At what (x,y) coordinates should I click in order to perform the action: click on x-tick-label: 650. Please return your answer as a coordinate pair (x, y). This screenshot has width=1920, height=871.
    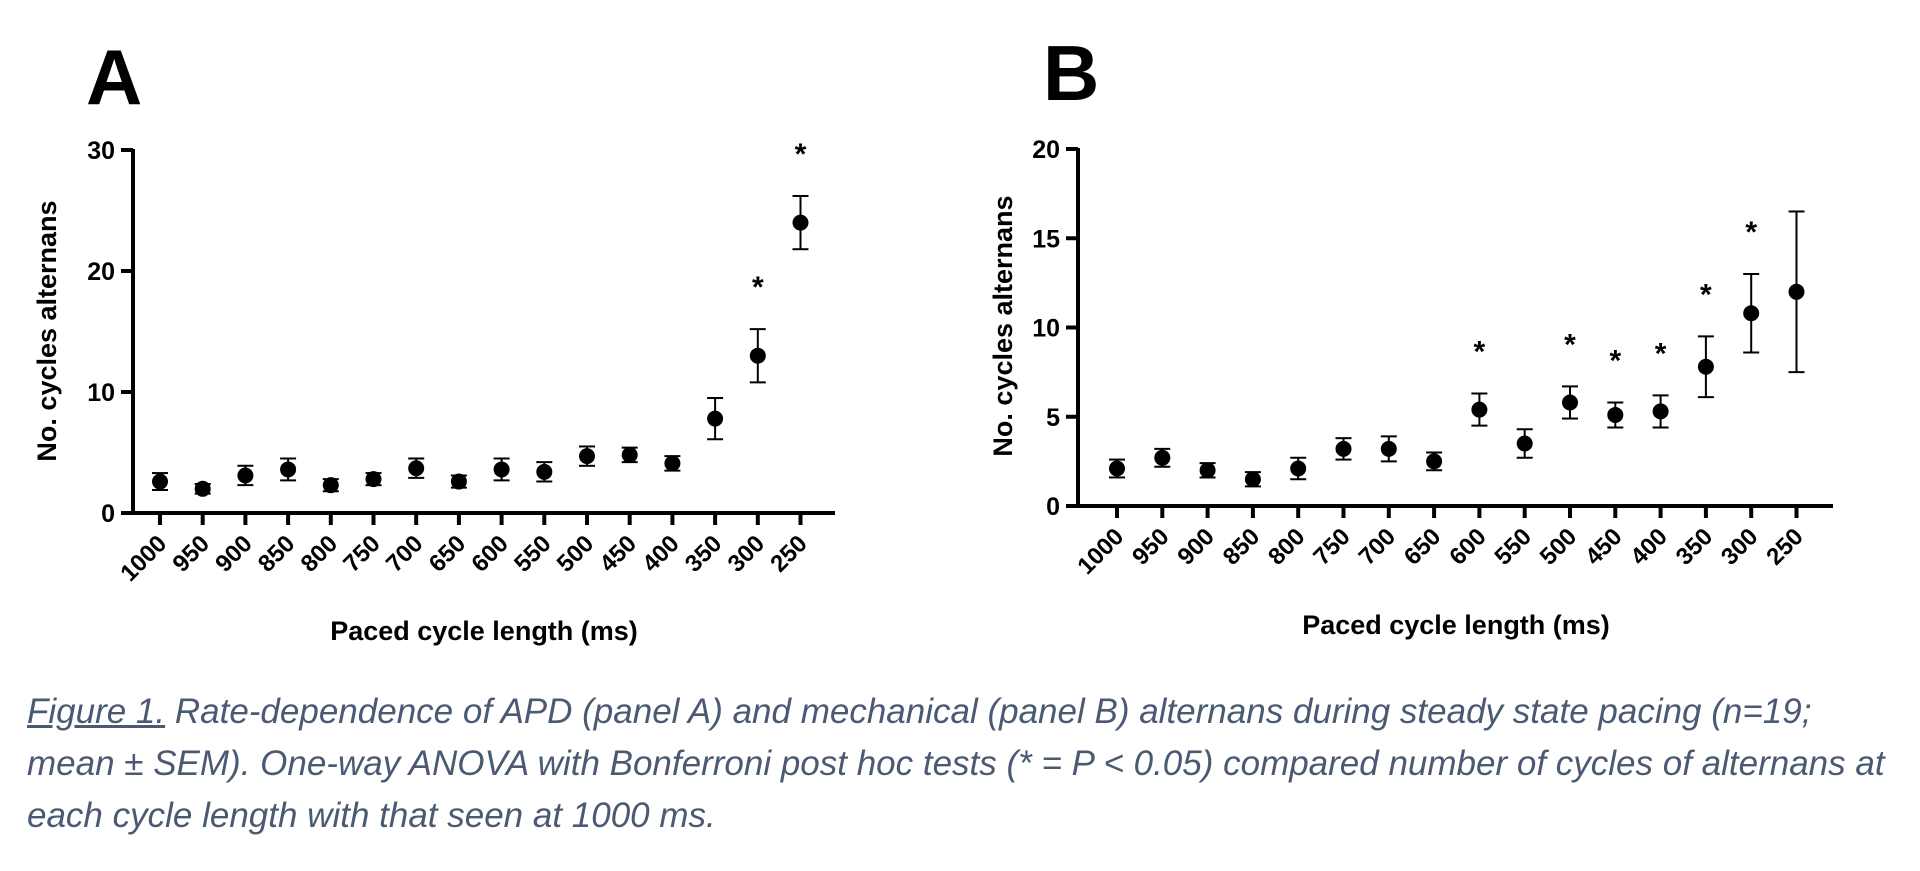
    Looking at the image, I should click on (1422, 546).